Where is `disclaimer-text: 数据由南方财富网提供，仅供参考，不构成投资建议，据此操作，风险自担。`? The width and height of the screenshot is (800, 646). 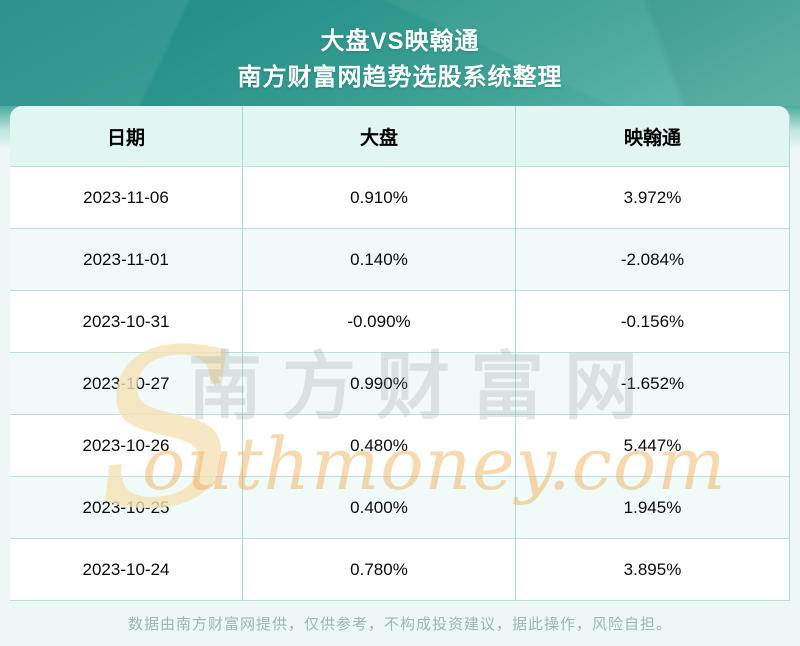 disclaimer-text: 数据由南方财富网提供，仅供参考，不构成投资建议，据此操作，风险自担。 is located at coordinates (399, 624).